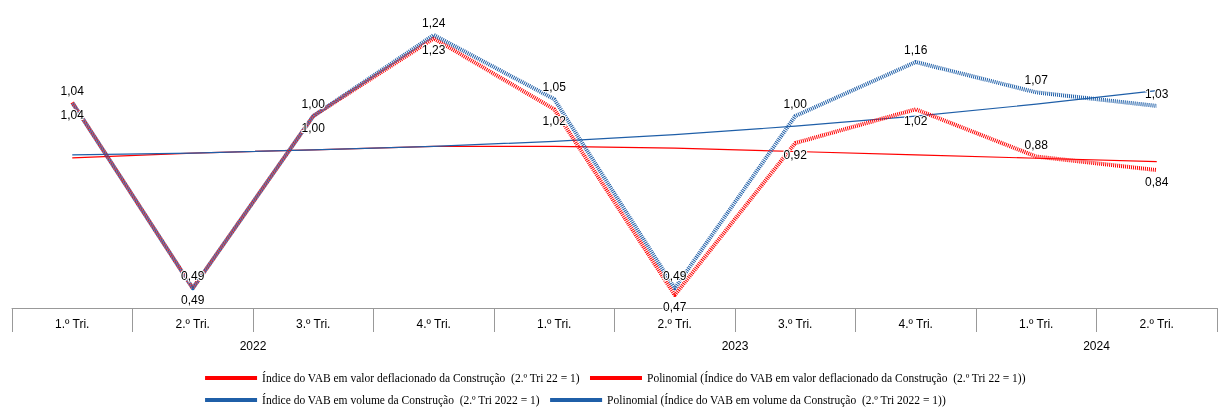 The width and height of the screenshot is (1231, 411). What do you see at coordinates (401, 400) in the screenshot?
I see `legend-label: Índice do VAB em volume da Construção (2.º Tri 2022 = 1)` at bounding box center [401, 400].